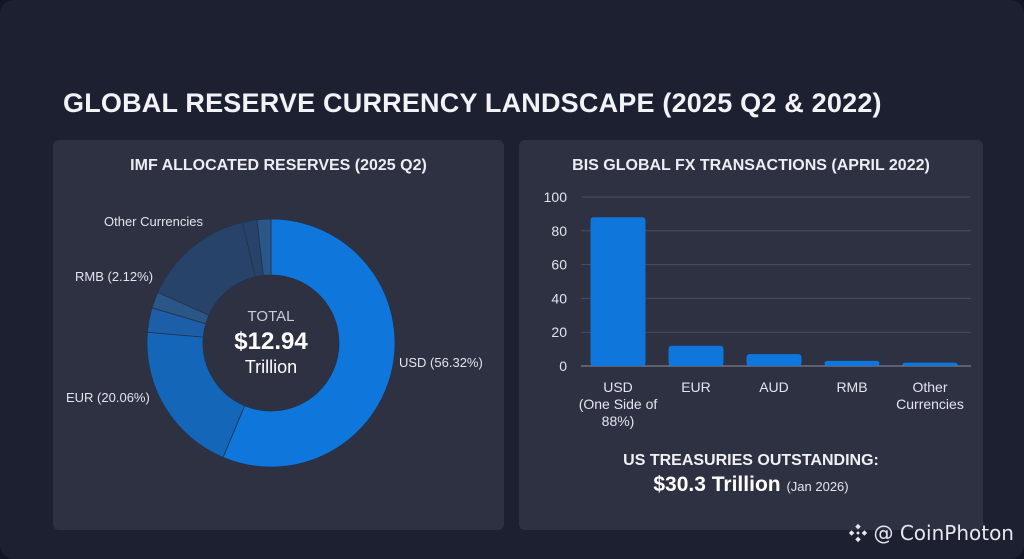 This screenshot has width=1024, height=559. What do you see at coordinates (717, 484) in the screenshot?
I see `treasuries-value: $30.3 Trillion` at bounding box center [717, 484].